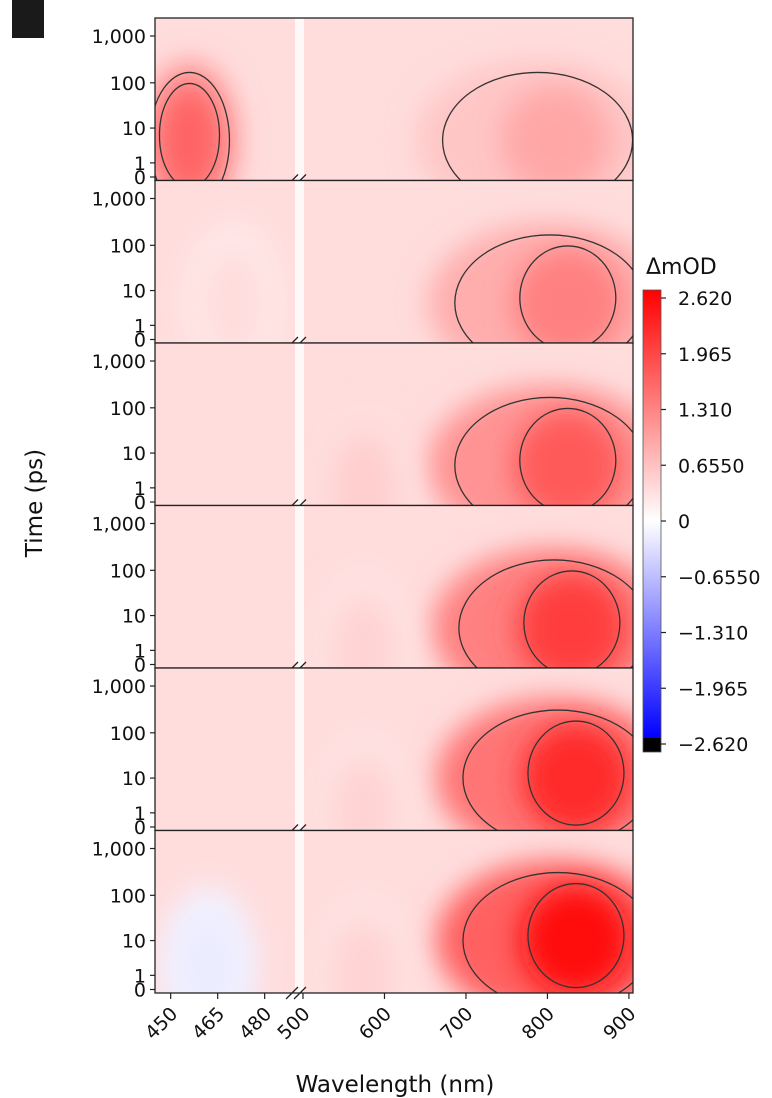 The height and width of the screenshot is (1098, 772). I want to click on colorbar-tick-label: −1.965, so click(713, 689).